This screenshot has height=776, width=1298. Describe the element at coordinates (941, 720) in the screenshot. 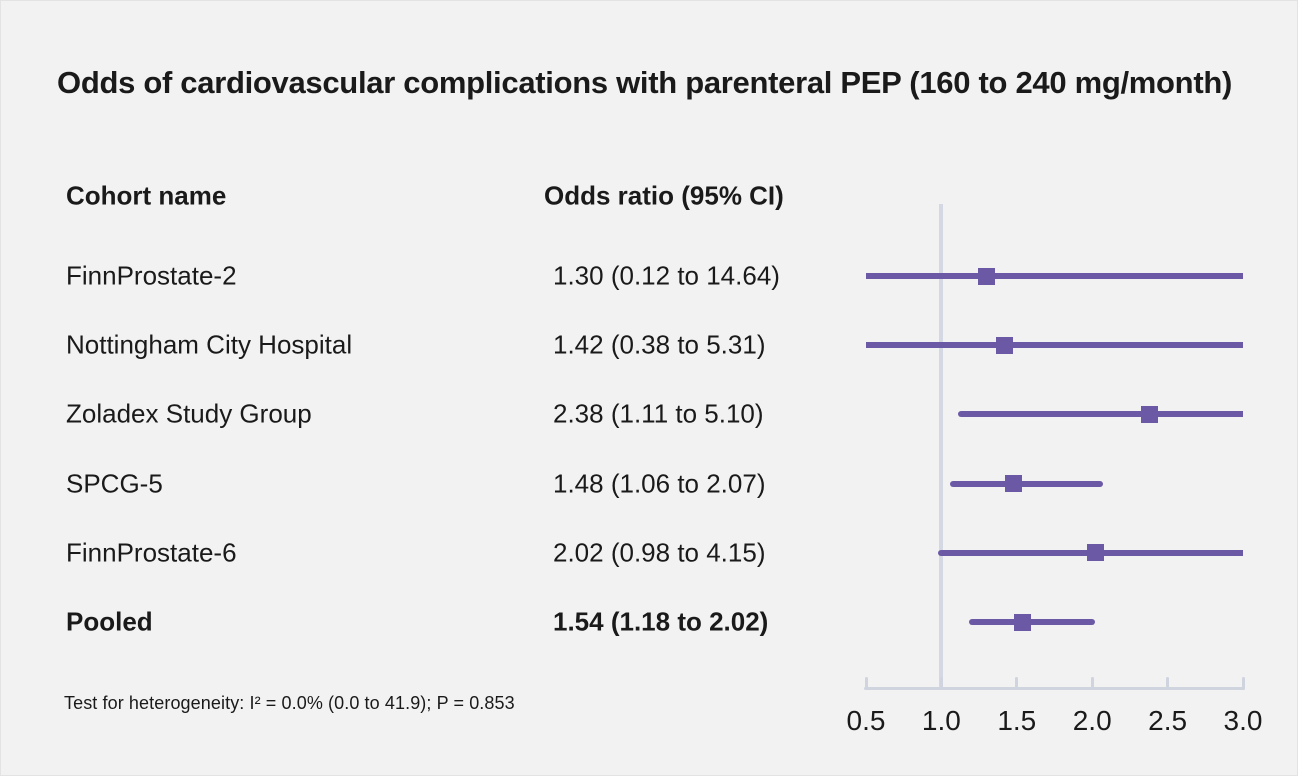

I see `x-axis-tick-label: 1.0` at that location.